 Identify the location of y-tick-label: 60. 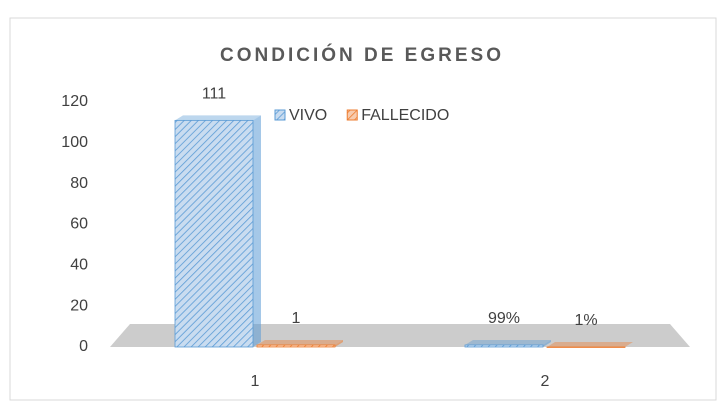
(79, 224).